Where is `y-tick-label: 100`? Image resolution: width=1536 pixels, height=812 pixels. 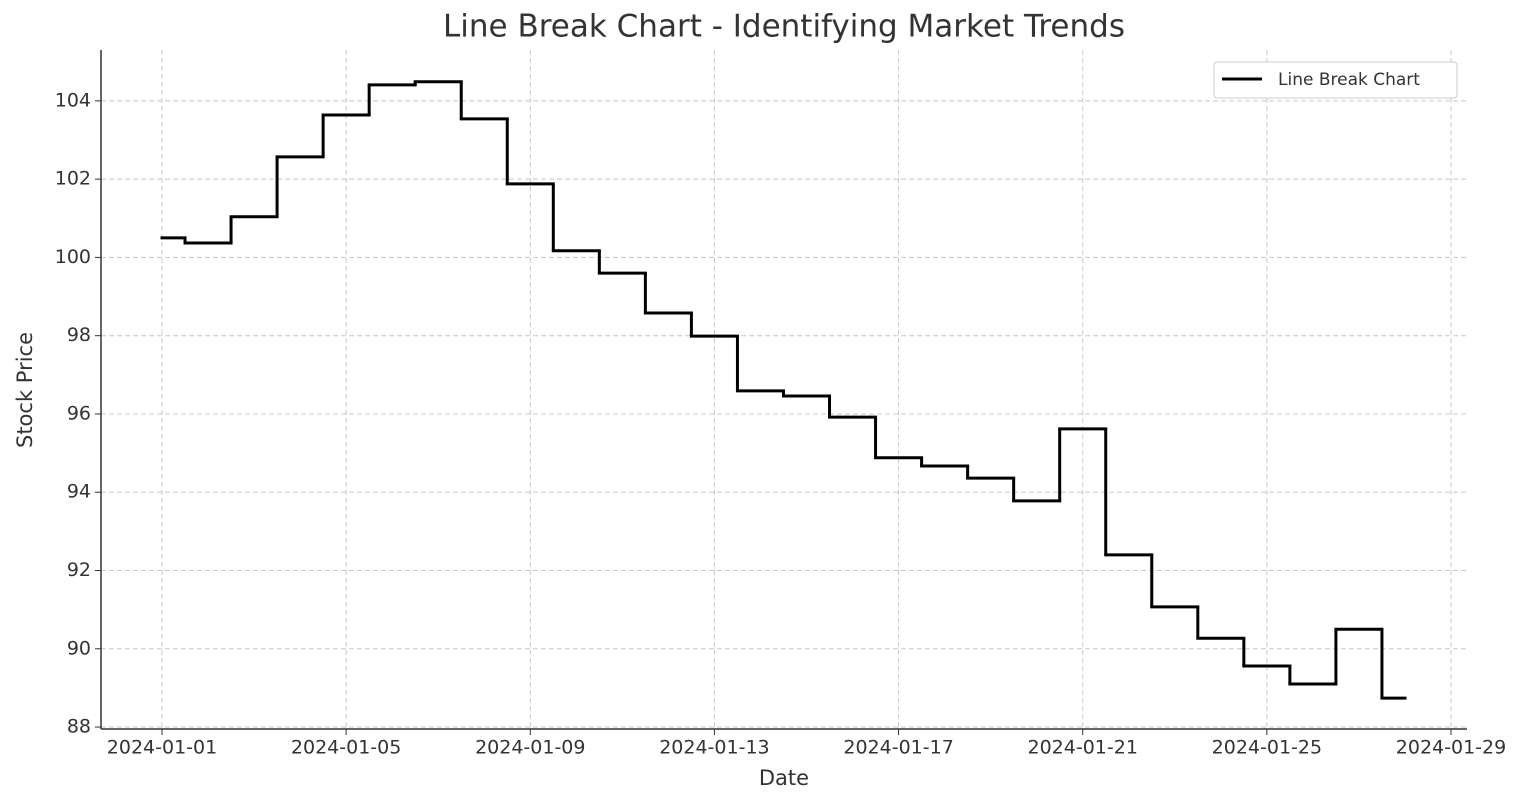 y-tick-label: 100 is located at coordinates (73, 257).